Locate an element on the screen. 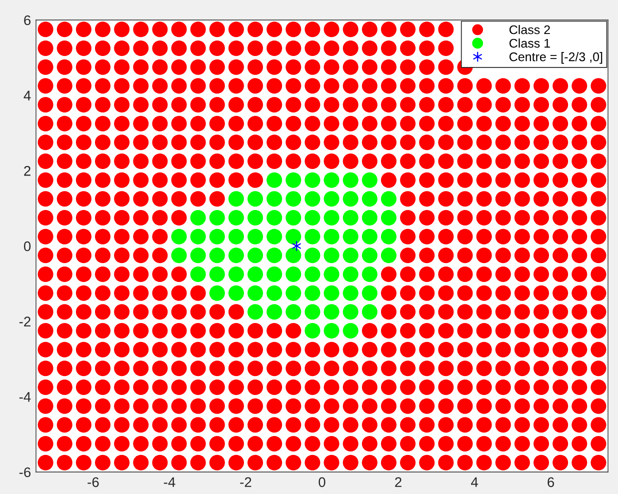 This screenshot has width=618, height=494. y-tick-label: 2 is located at coordinates (27, 171).